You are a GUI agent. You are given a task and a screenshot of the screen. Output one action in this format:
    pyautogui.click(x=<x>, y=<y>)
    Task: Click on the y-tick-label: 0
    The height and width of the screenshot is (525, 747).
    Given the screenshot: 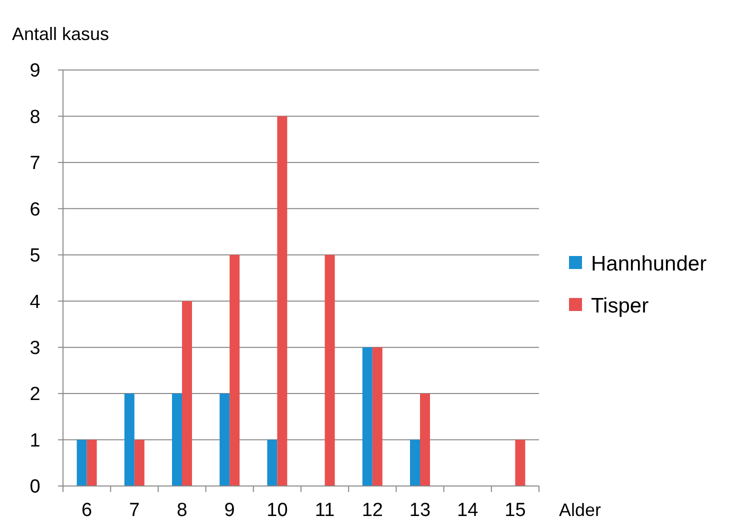 What is the action you would take?
    pyautogui.click(x=35, y=487)
    